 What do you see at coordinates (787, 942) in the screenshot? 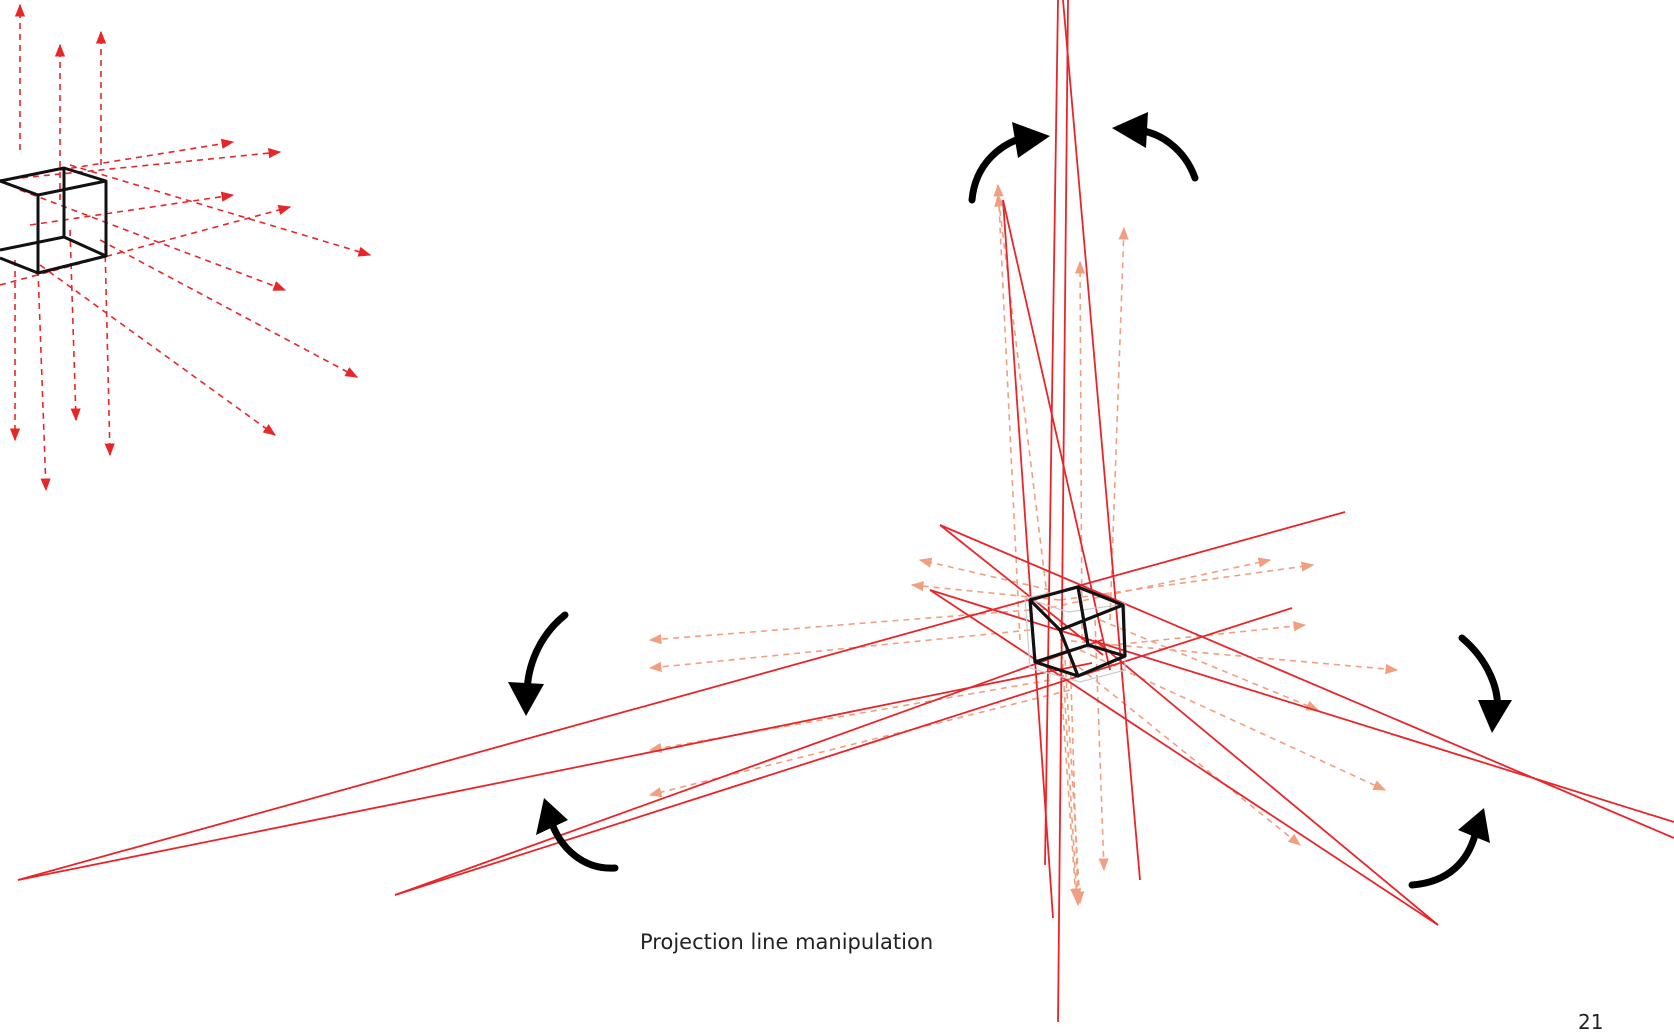
I see `diagram-caption: Projection line manipulation` at bounding box center [787, 942].